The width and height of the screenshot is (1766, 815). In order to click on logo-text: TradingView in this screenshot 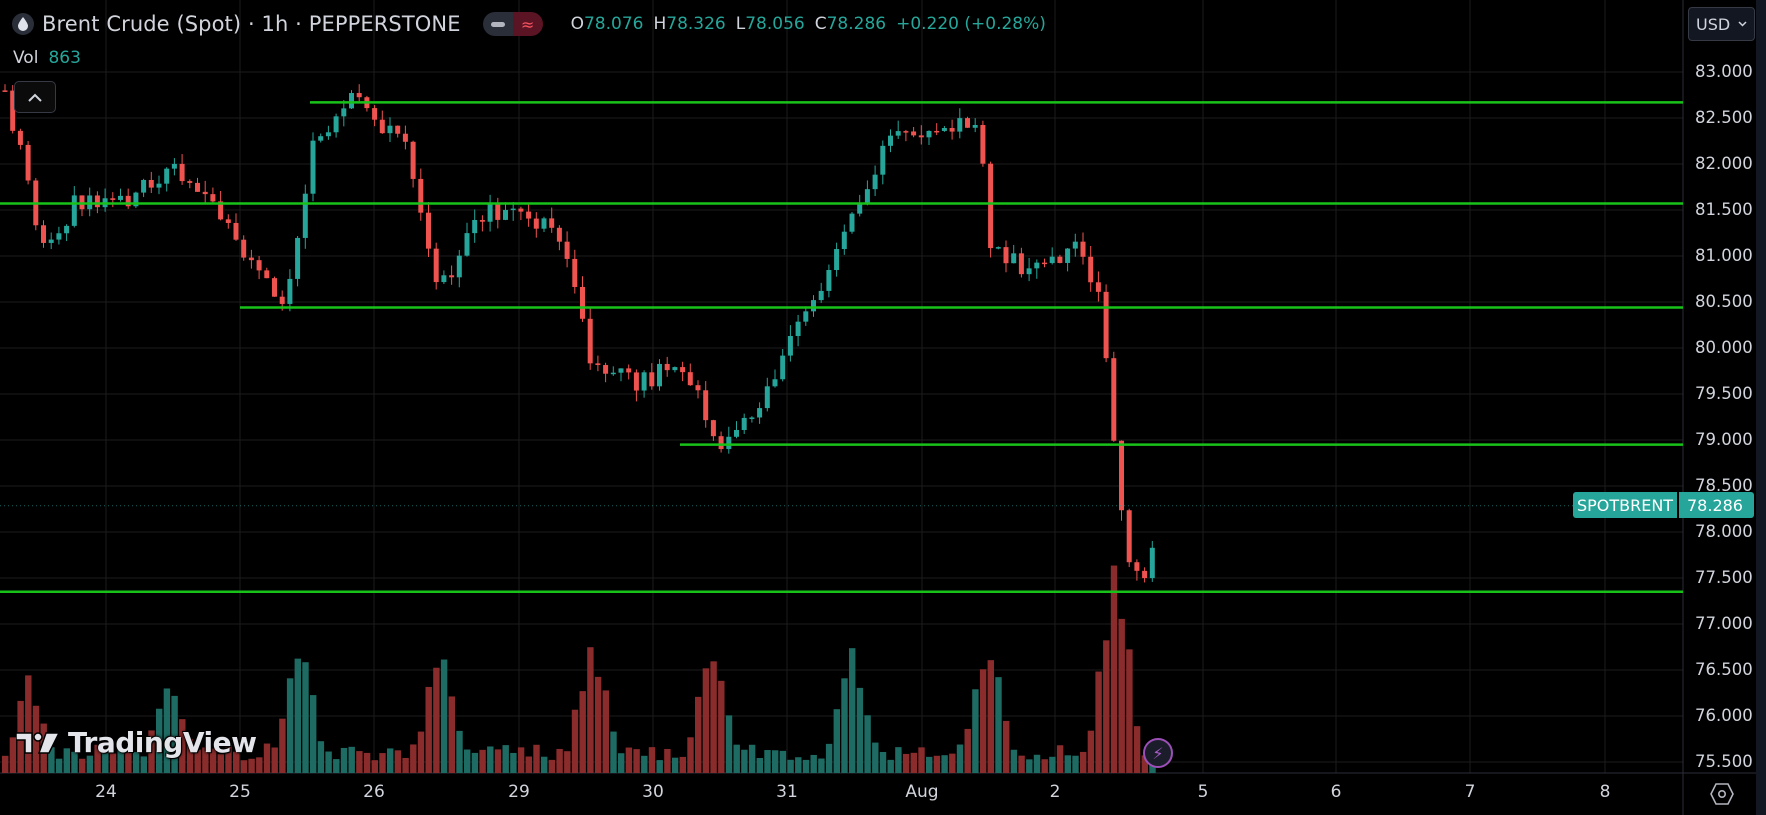, I will do `click(162, 742)`.